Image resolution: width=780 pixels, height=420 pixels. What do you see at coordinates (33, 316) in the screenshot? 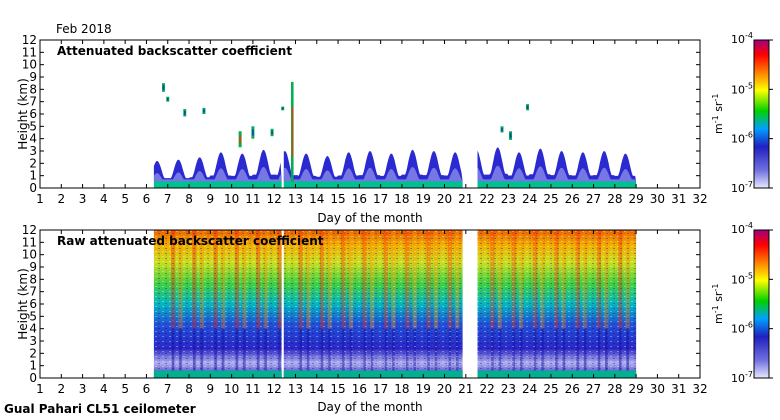
I see `y-tick-label: 5` at bounding box center [33, 316].